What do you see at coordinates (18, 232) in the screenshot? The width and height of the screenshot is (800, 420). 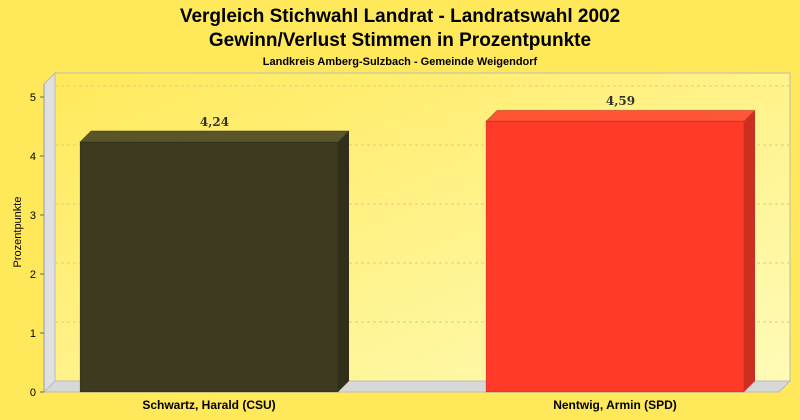 I see `y-axis-label: Prozentpunkte` at bounding box center [18, 232].